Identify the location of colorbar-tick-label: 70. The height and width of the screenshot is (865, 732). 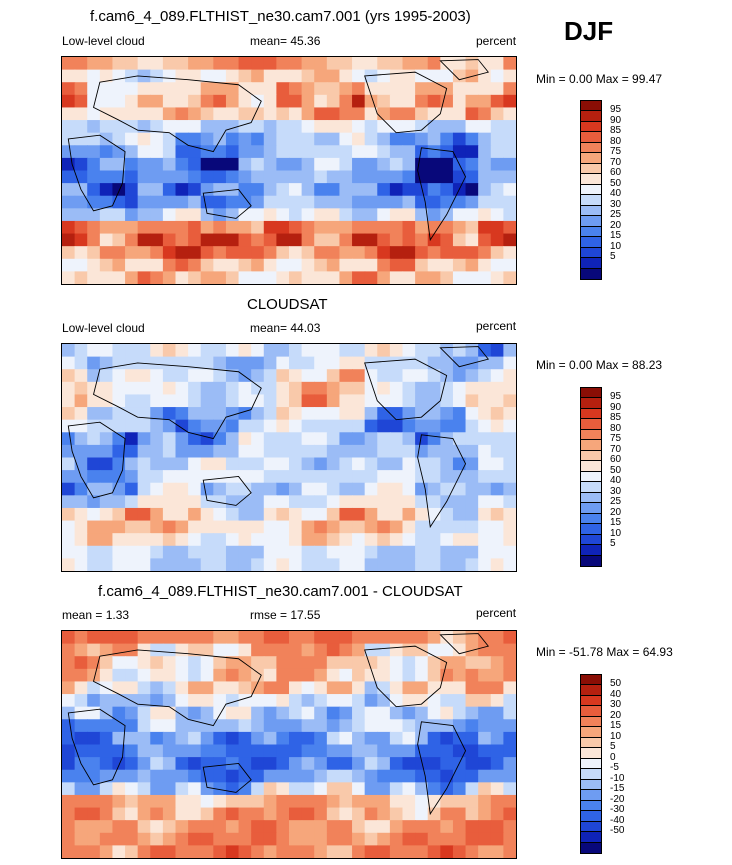
(616, 449).